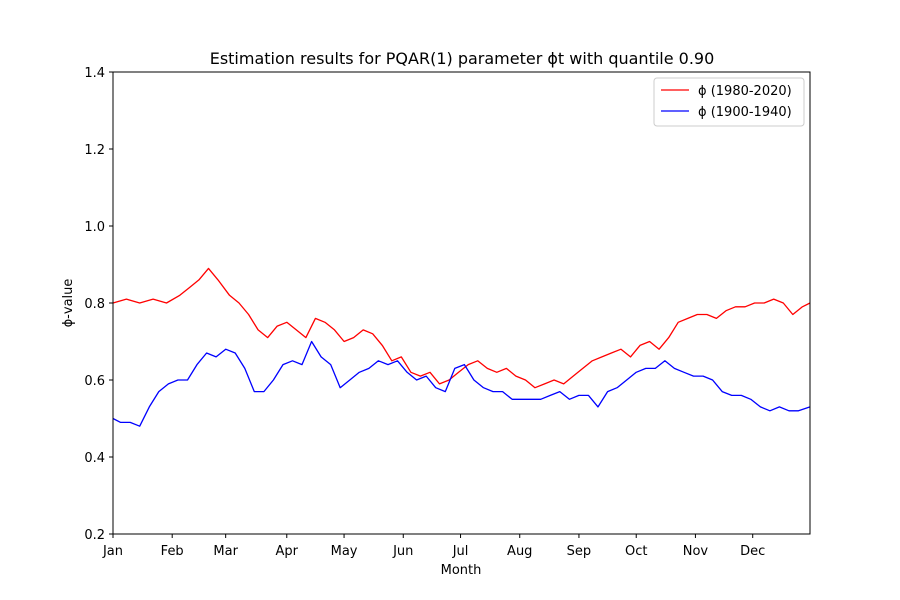 Image resolution: width=900 pixels, height=600 pixels. I want to click on x-tick-label: Jul, so click(460, 551).